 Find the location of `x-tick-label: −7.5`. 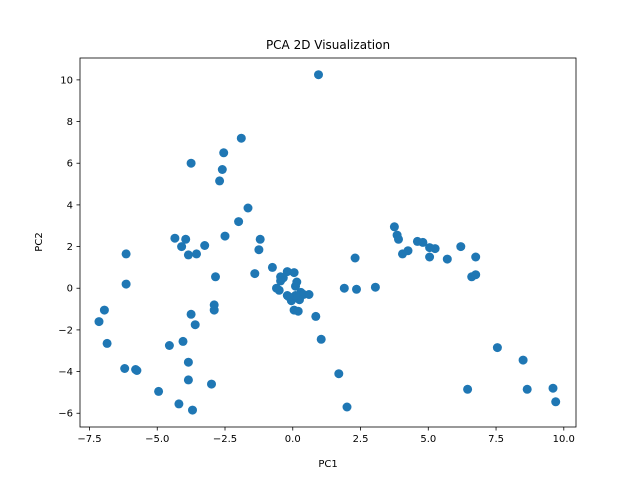

x-tick-label: −7.5 is located at coordinates (89, 439).